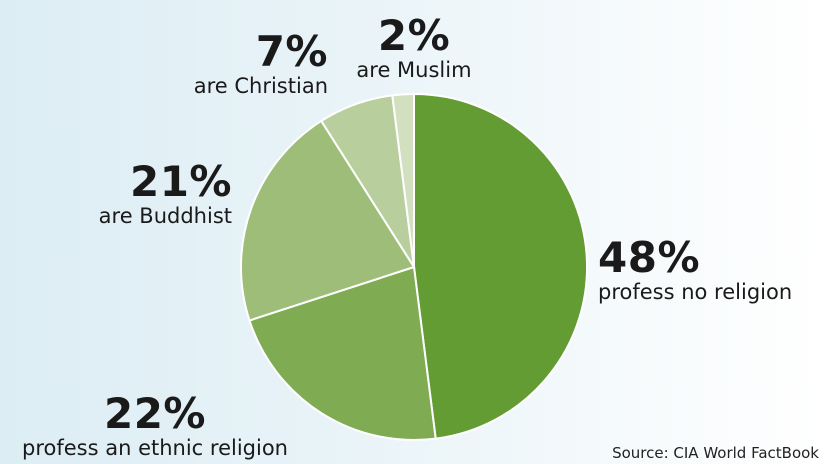  I want to click on desc-no-religion: profess no religion, so click(695, 292).